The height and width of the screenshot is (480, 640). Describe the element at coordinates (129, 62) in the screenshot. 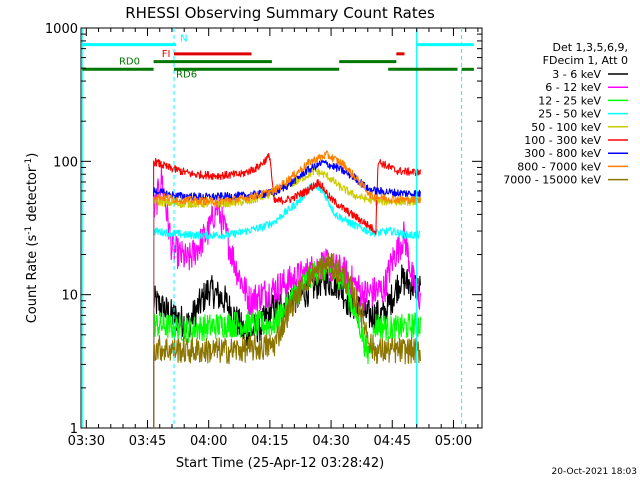

I see `flag-label-rd0: RD0` at that location.